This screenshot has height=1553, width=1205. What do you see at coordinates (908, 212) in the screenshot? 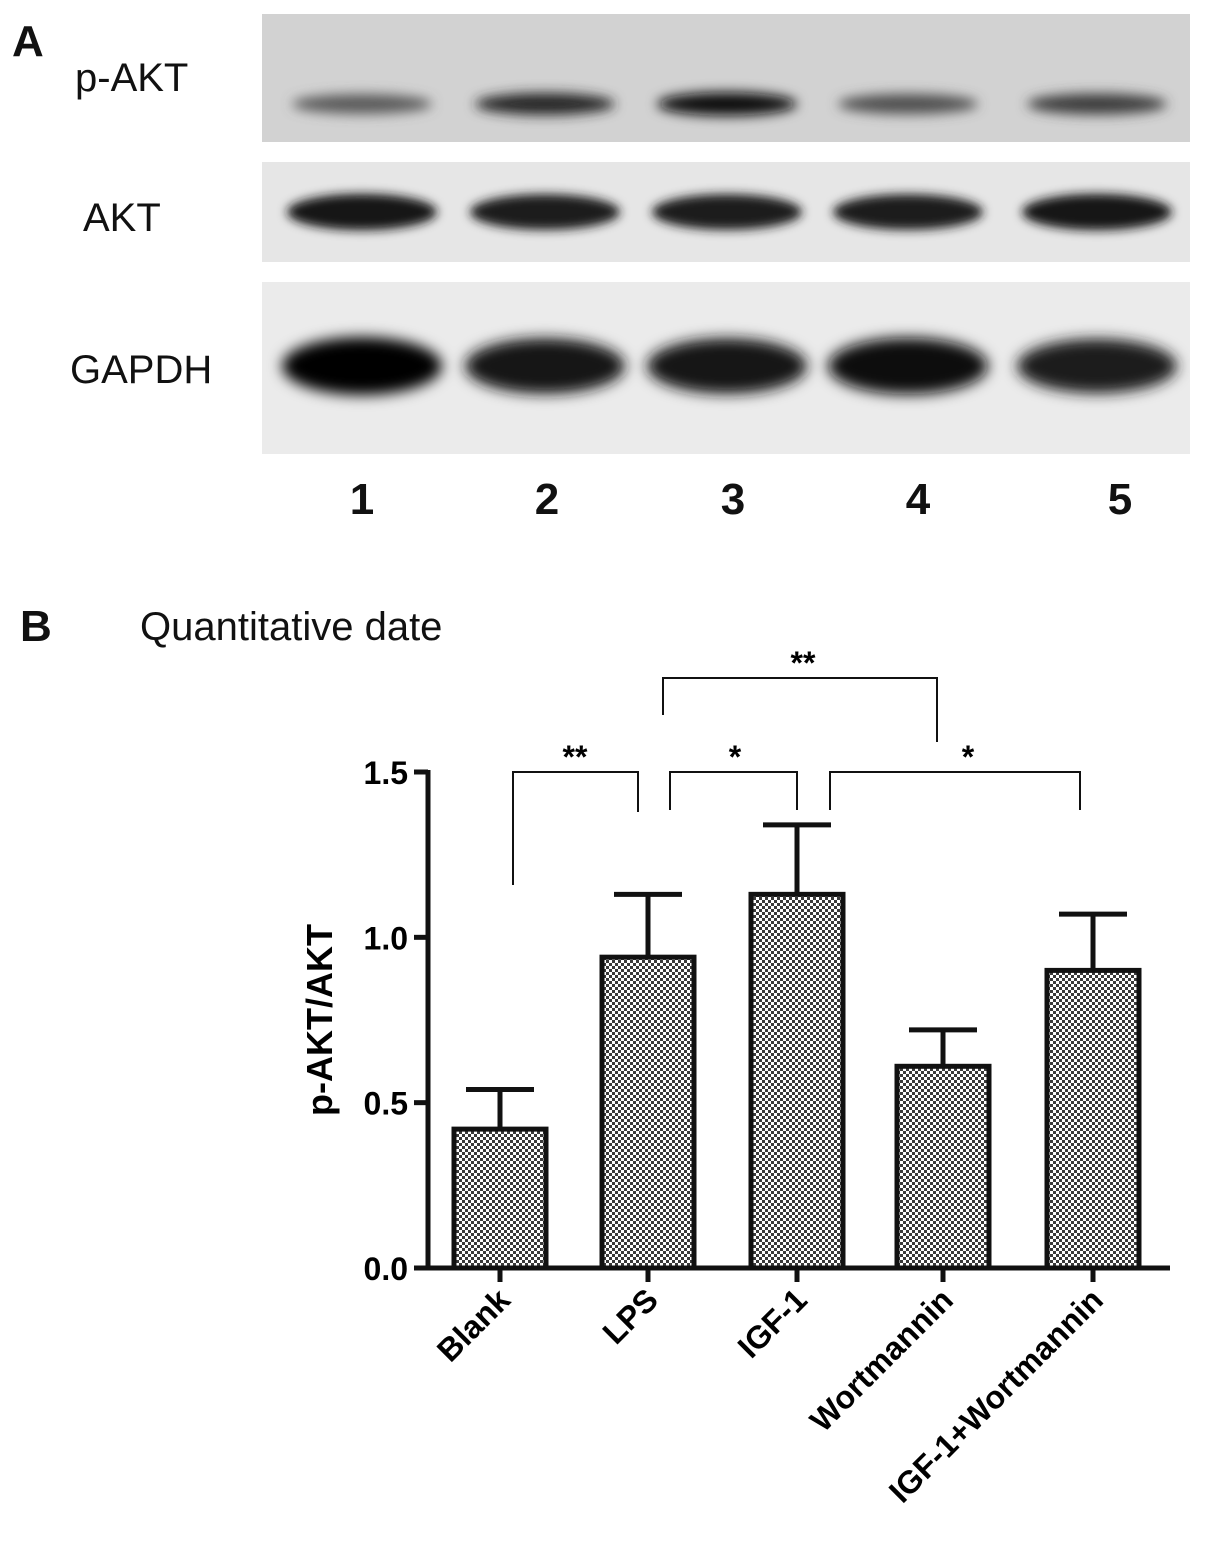
I see `blot-band-row2-lane4` at bounding box center [908, 212].